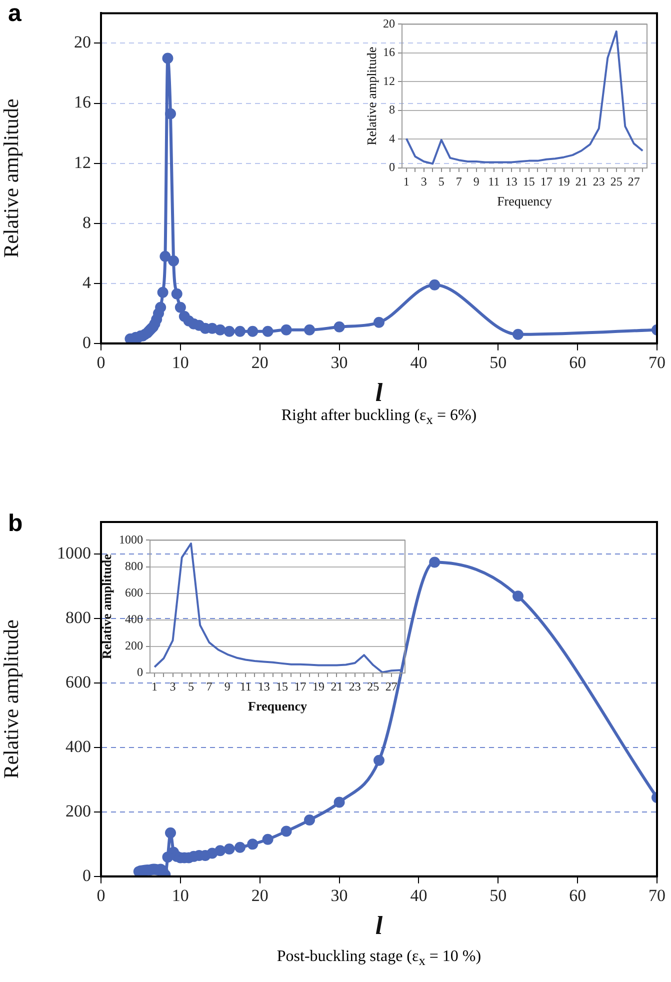 Image resolution: width=671 pixels, height=982 pixels. What do you see at coordinates (15, 524) in the screenshot?
I see `chart-title: b` at bounding box center [15, 524].